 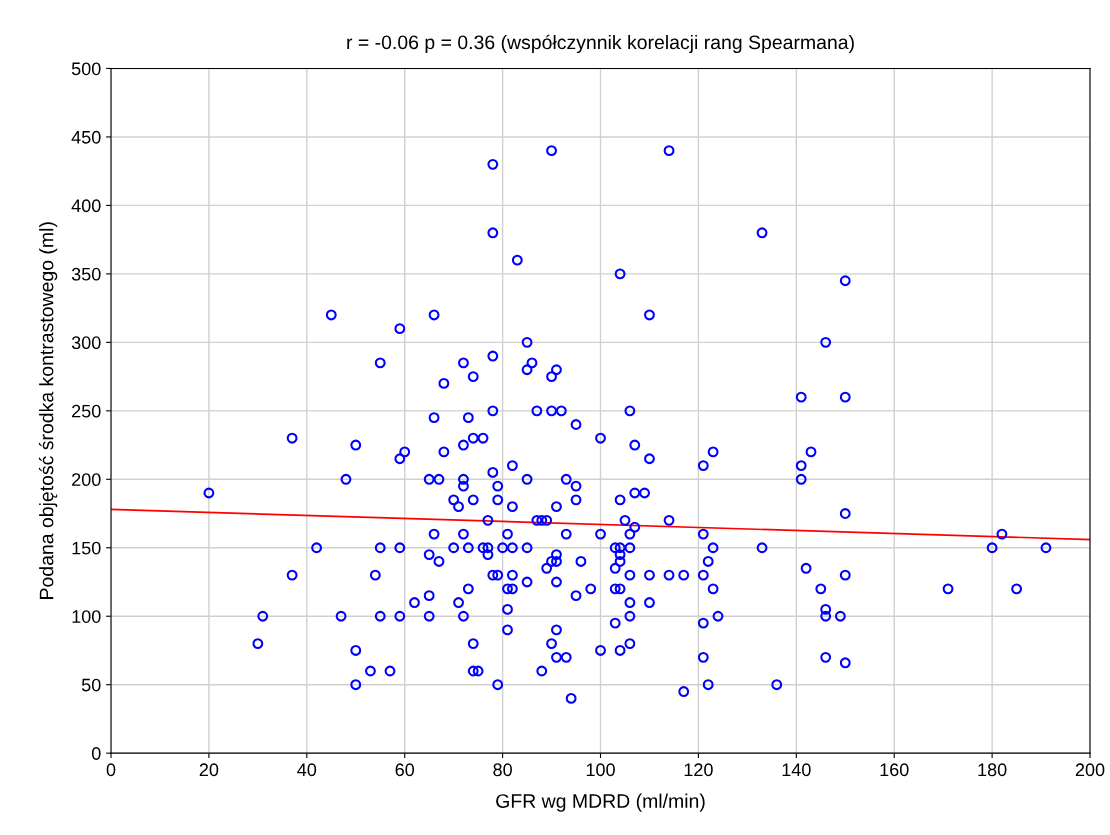 What do you see at coordinates (96, 753) in the screenshot?
I see `y-tick-label: 0` at bounding box center [96, 753].